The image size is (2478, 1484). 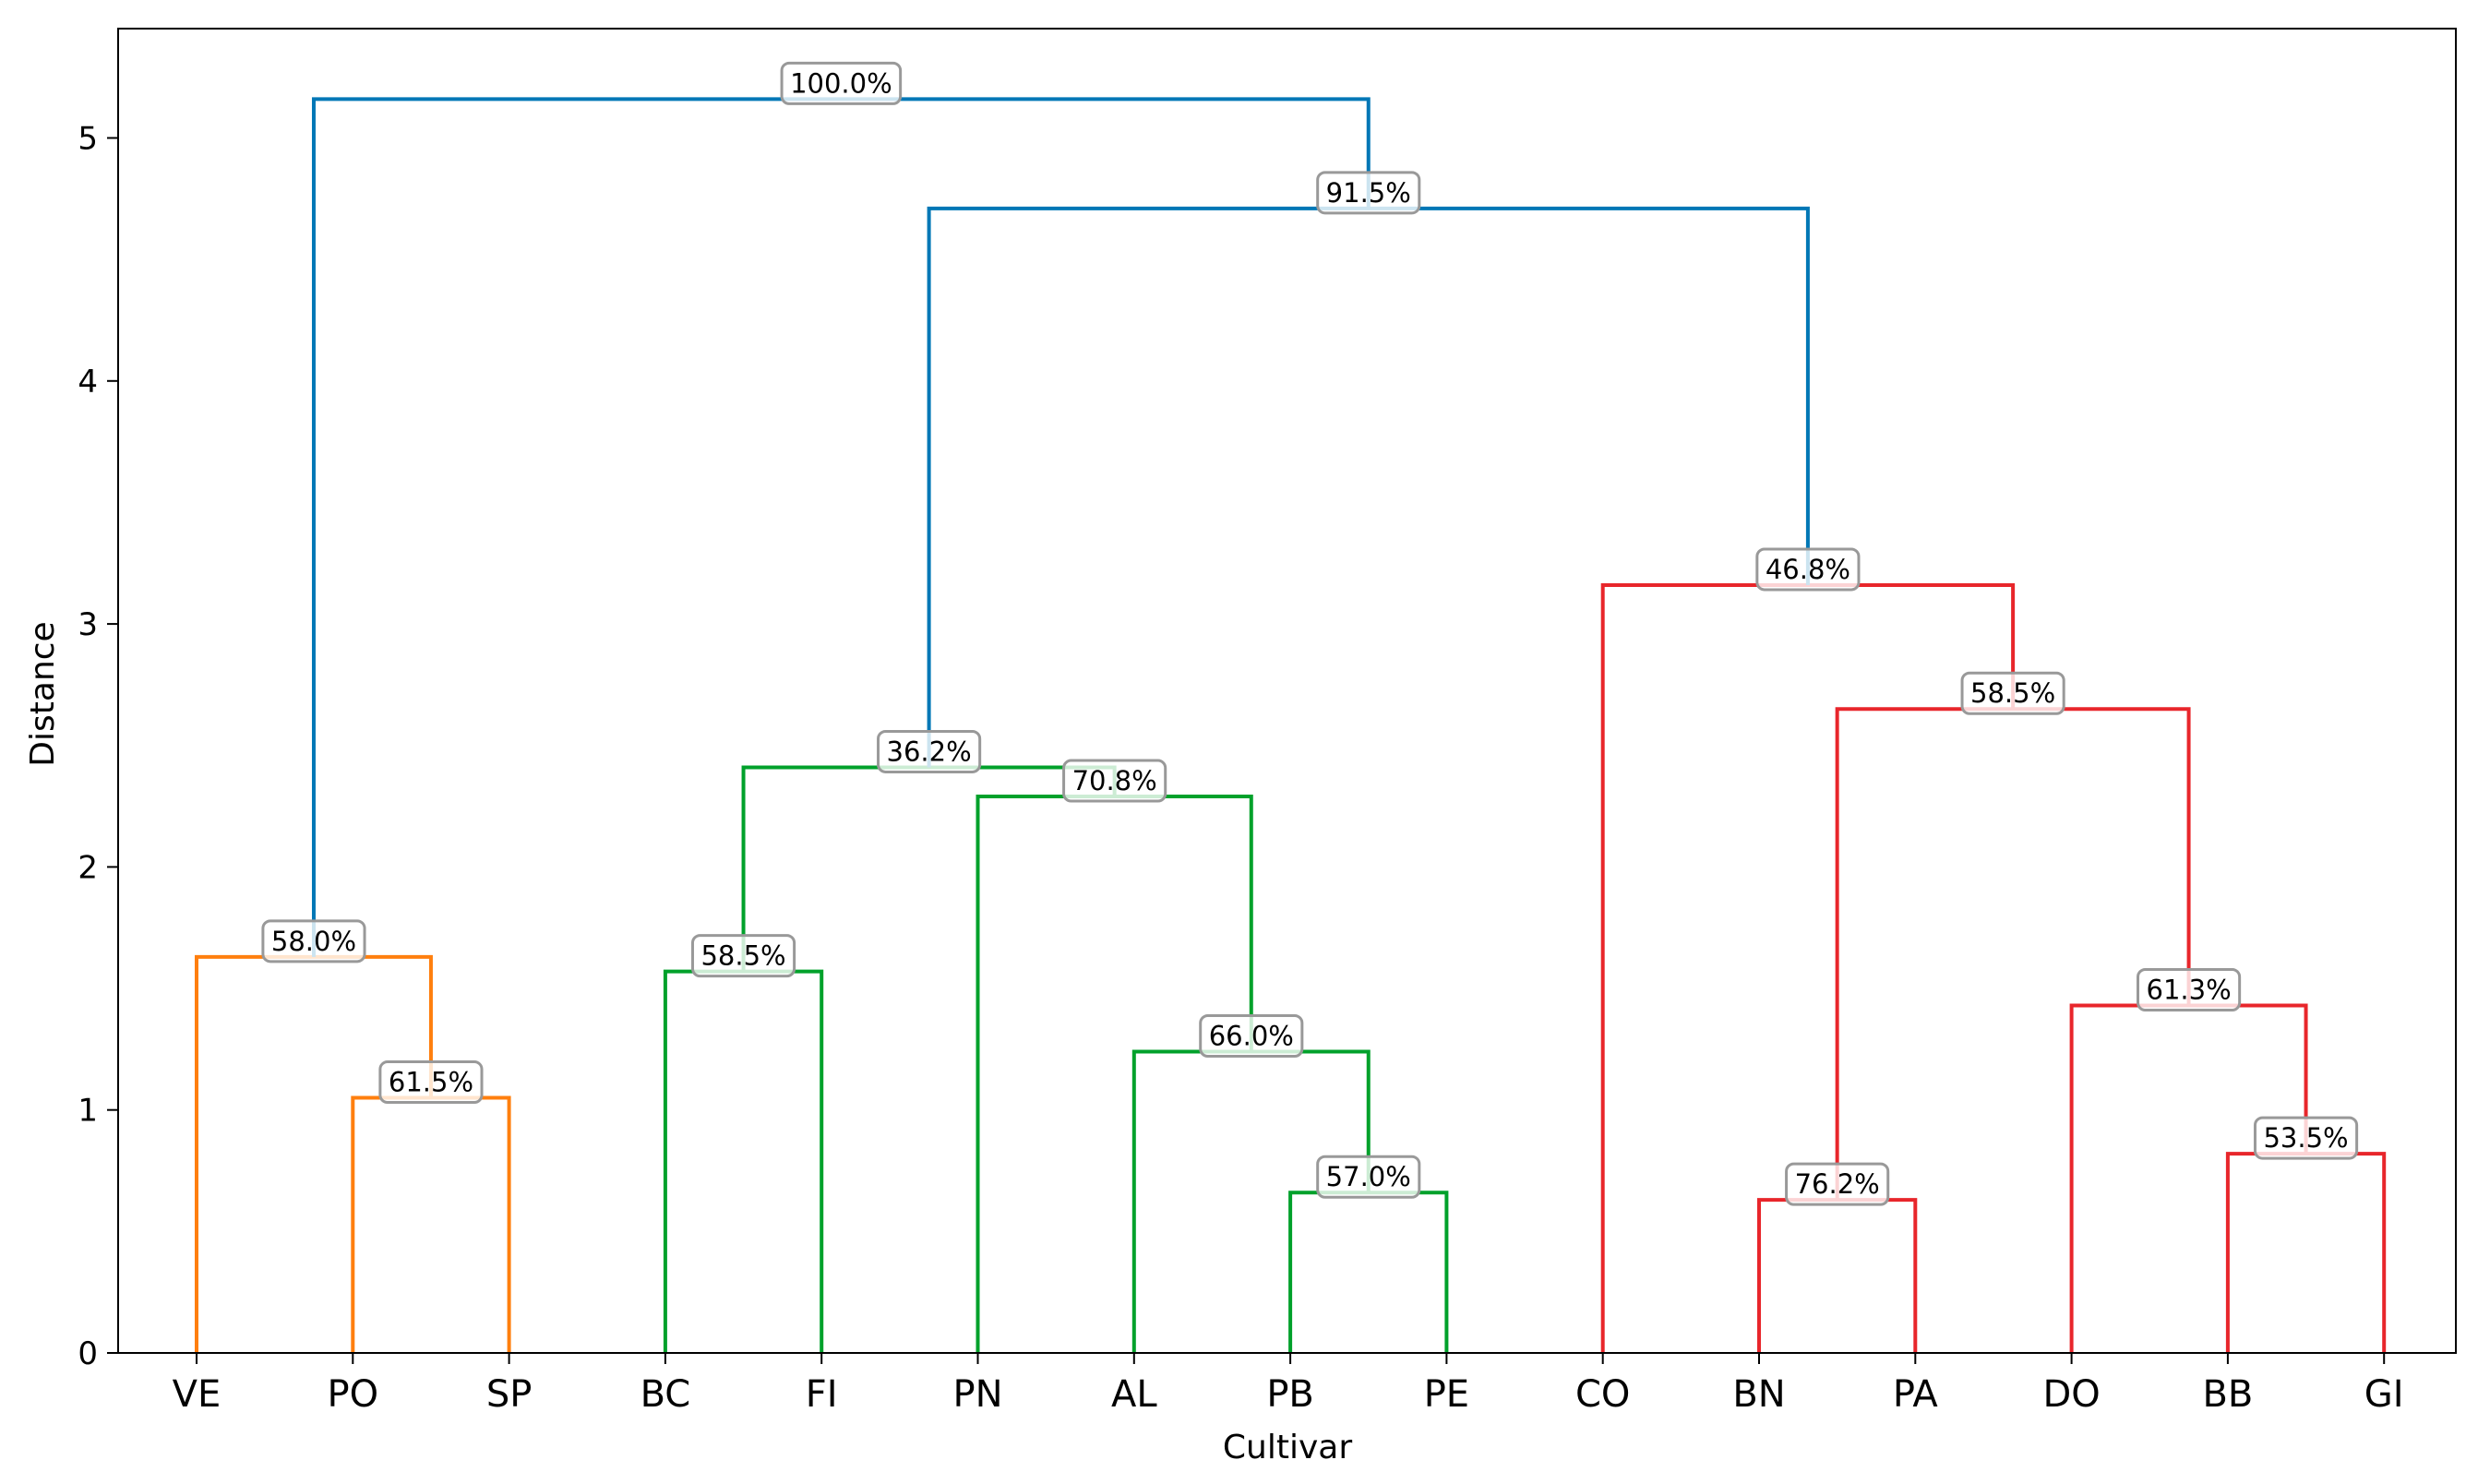 What do you see at coordinates (431, 1224) in the screenshot?
I see `link-m1` at bounding box center [431, 1224].